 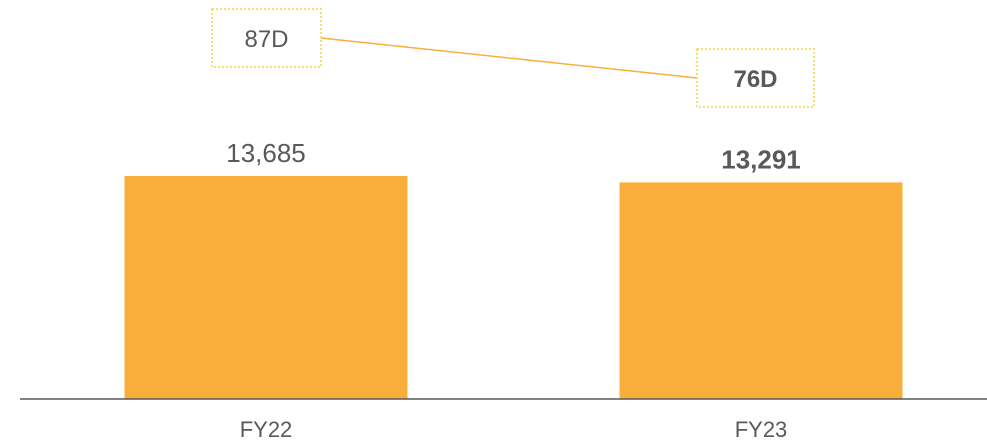 What do you see at coordinates (761, 429) in the screenshot?
I see `category-label-fy23: FY23` at bounding box center [761, 429].